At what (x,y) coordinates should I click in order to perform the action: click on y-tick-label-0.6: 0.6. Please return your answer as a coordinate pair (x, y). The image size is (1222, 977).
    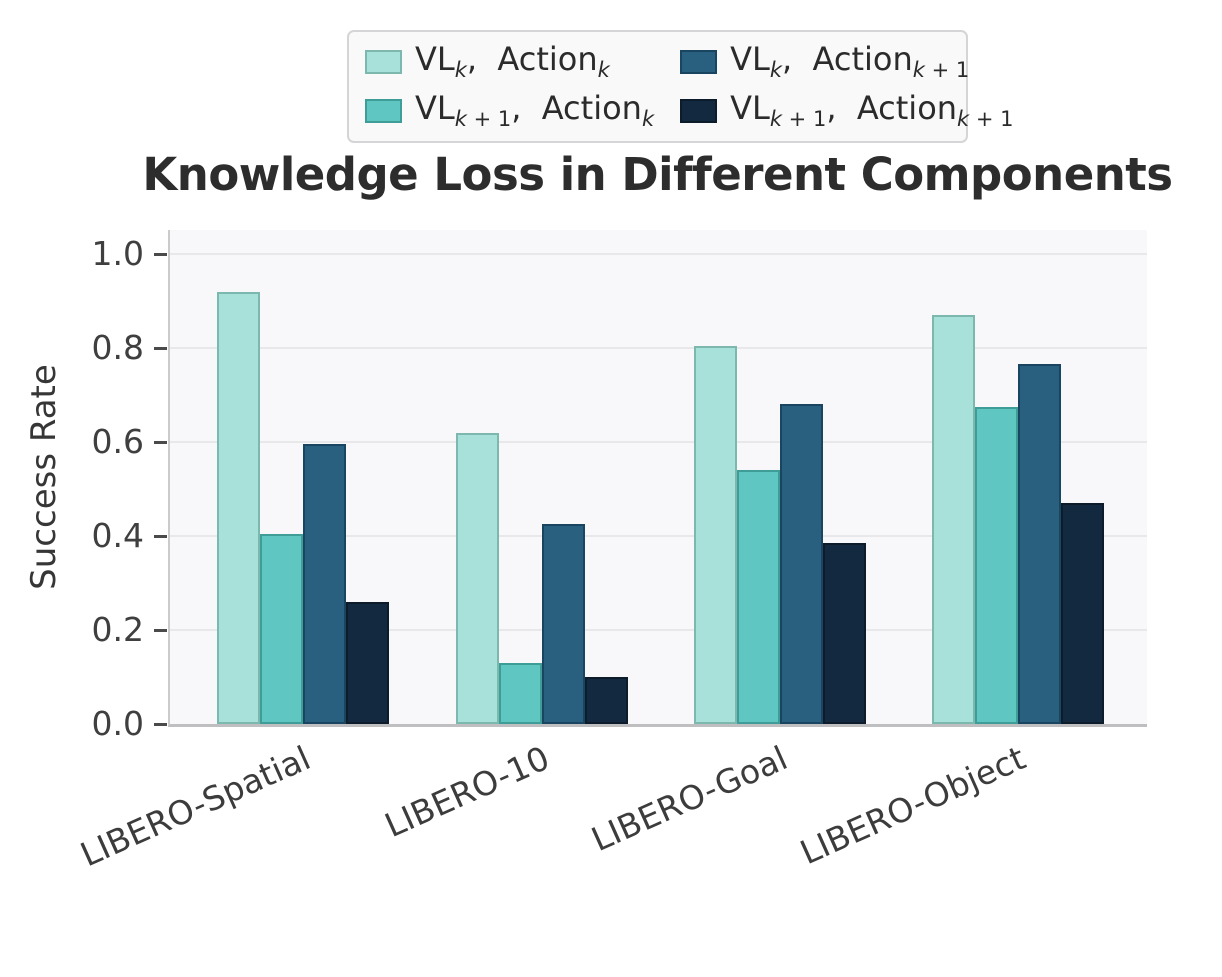
    Looking at the image, I should click on (117, 441).